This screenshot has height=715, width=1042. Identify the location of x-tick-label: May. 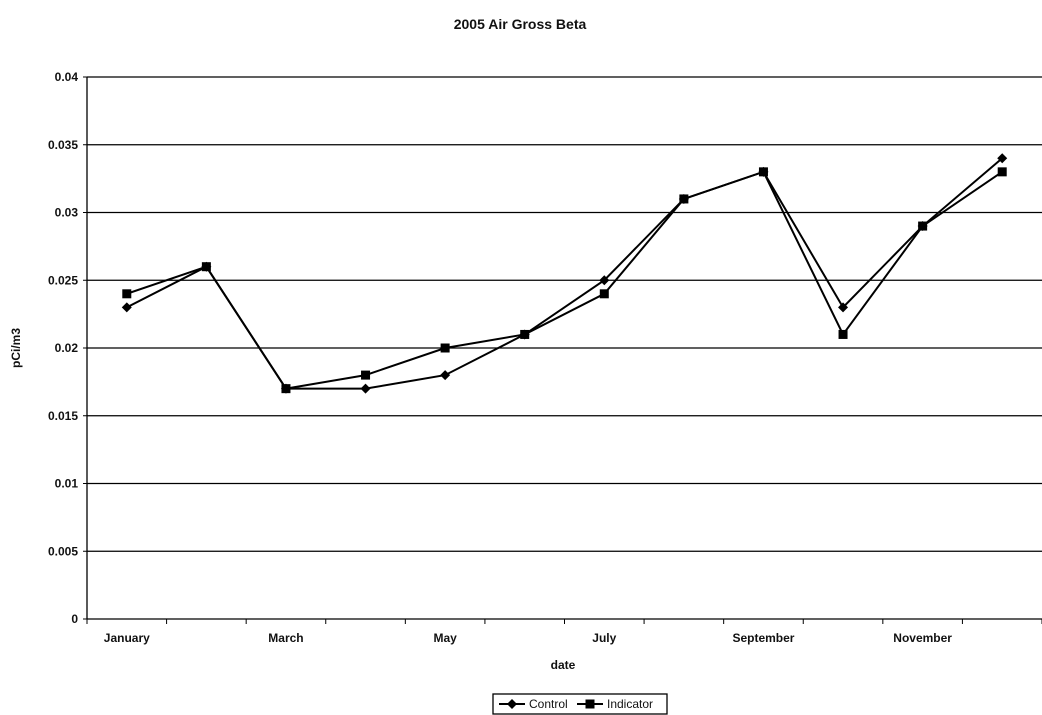
(445, 638).